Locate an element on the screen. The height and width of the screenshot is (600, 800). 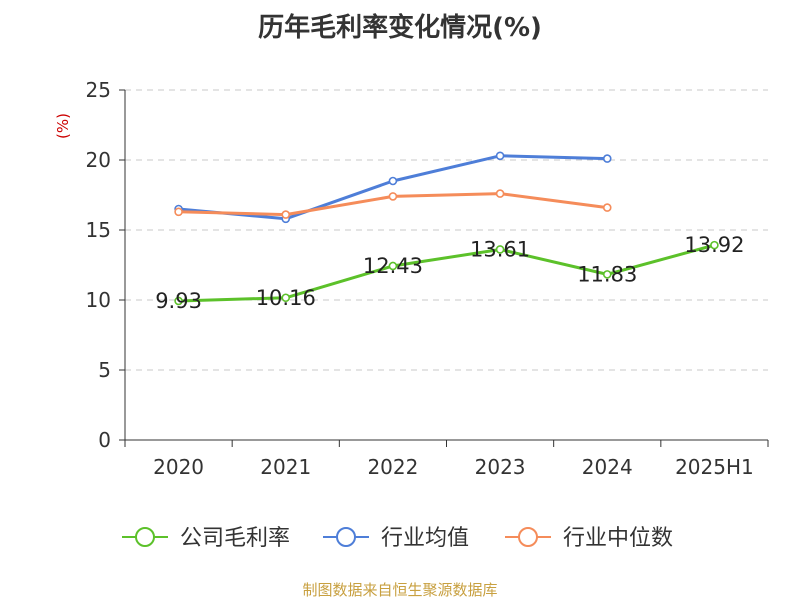
data-labels: 9.93 10.16 12.43 13.61 11.83 13.92 is located at coordinates (449, 273).